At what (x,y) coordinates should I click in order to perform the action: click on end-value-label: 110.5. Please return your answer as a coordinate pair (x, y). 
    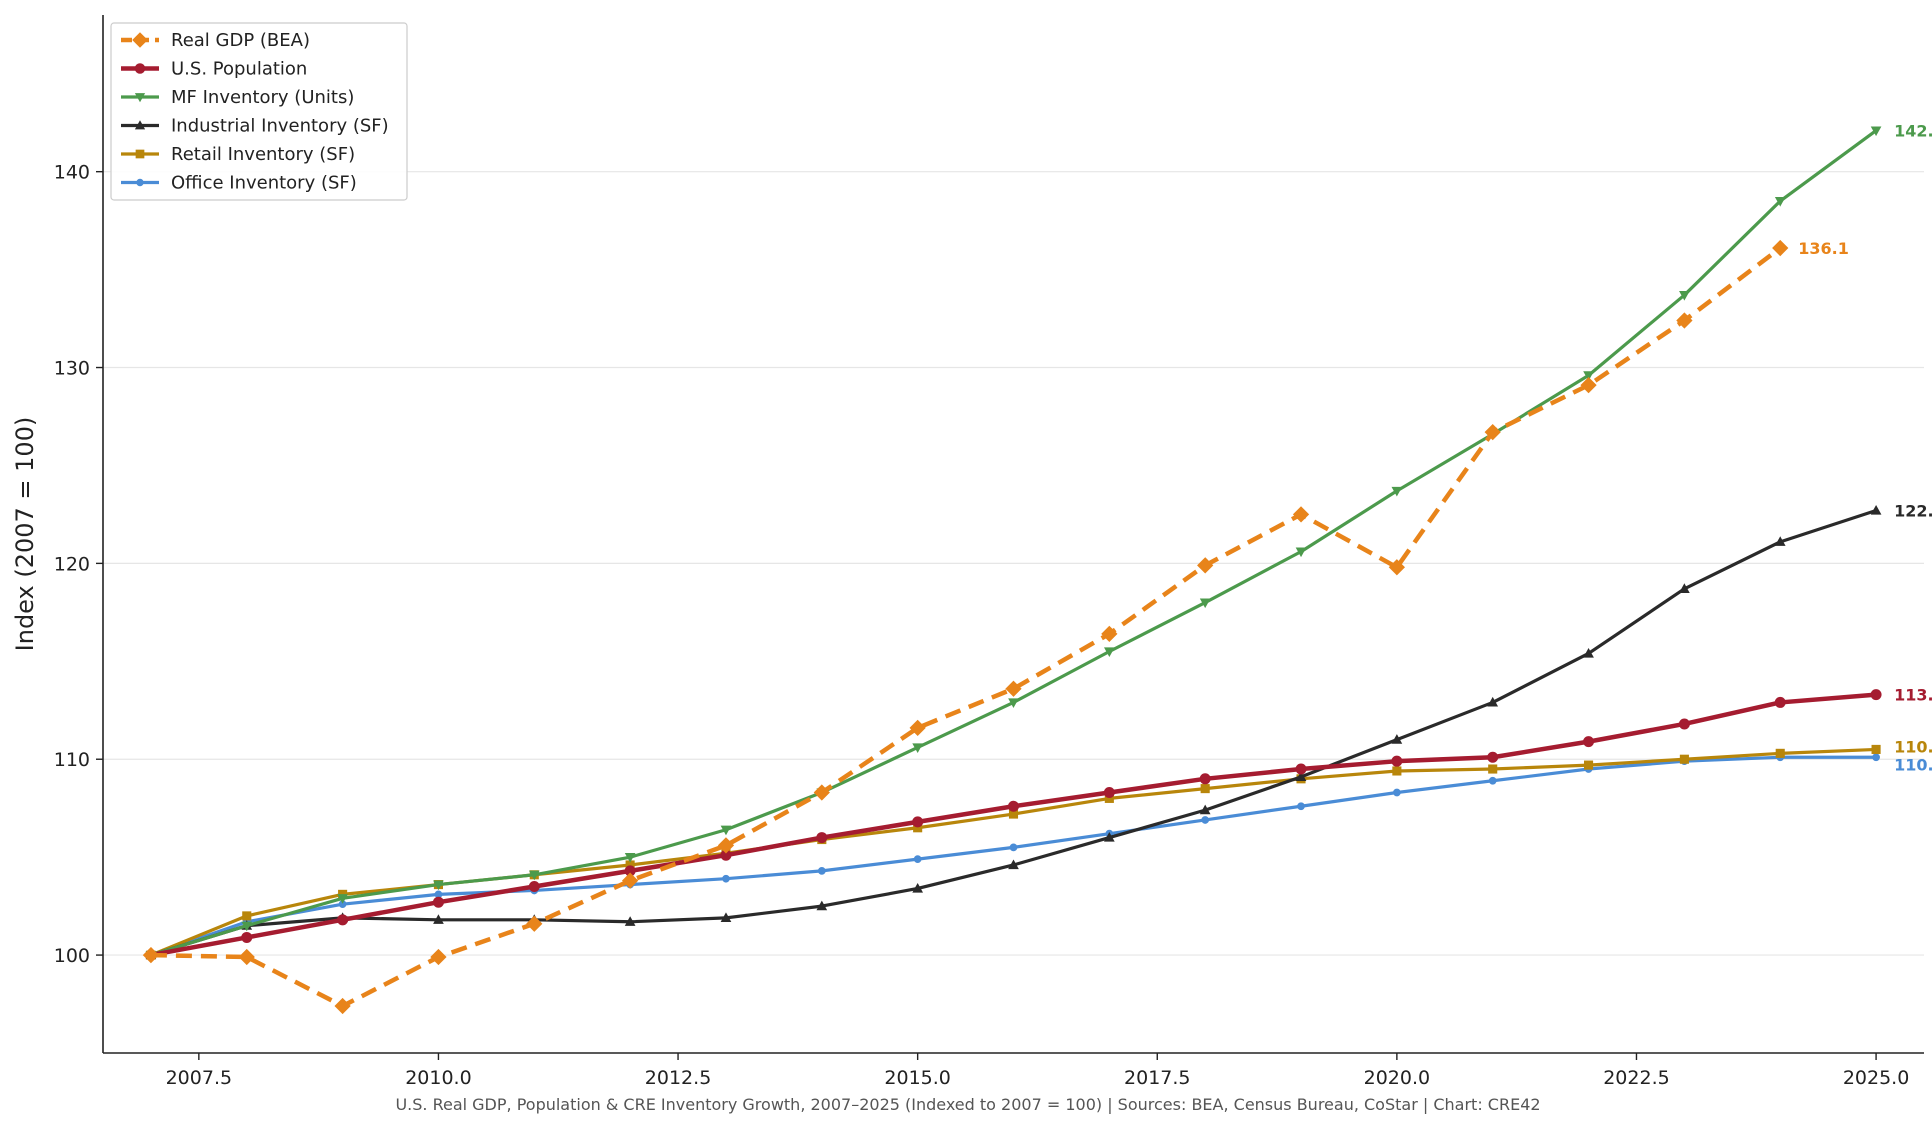
    Looking at the image, I should click on (1913, 746).